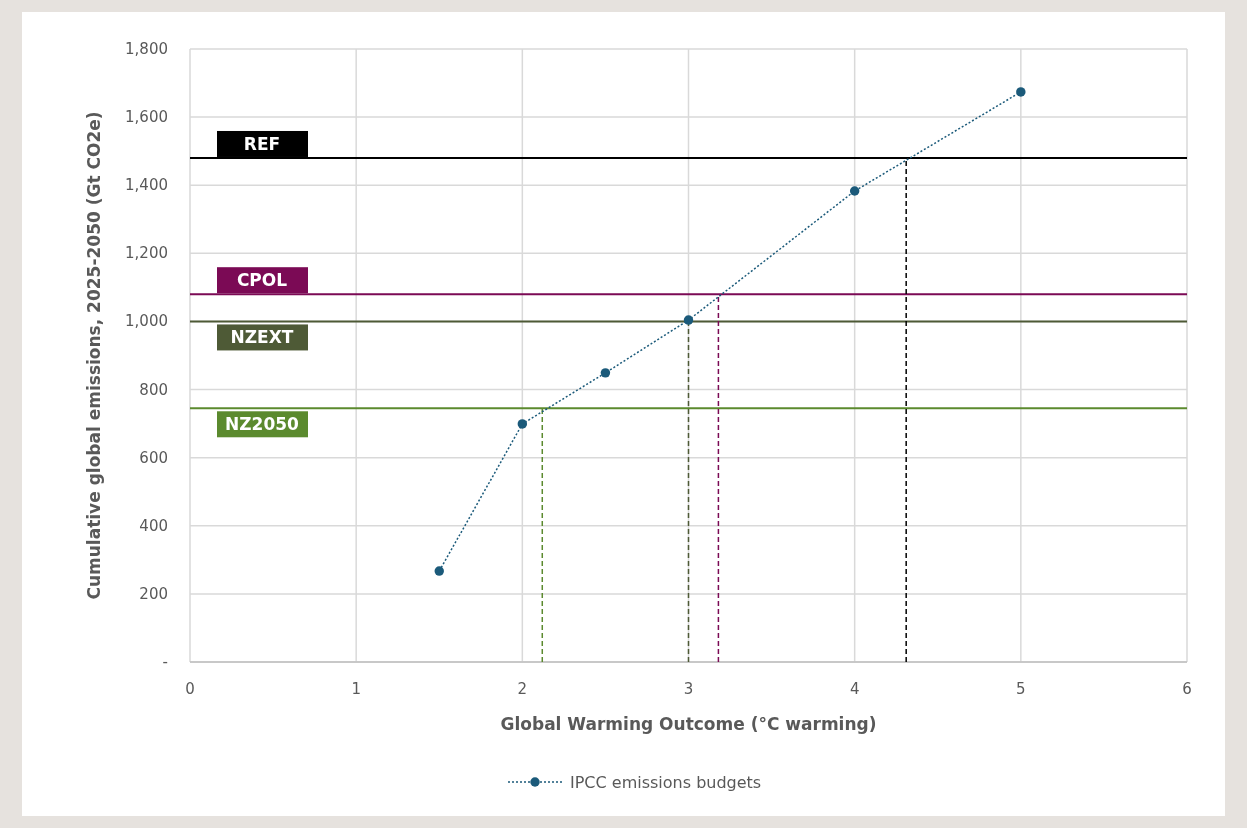  I want to click on ref-line-label: NZEXT, so click(262, 337).